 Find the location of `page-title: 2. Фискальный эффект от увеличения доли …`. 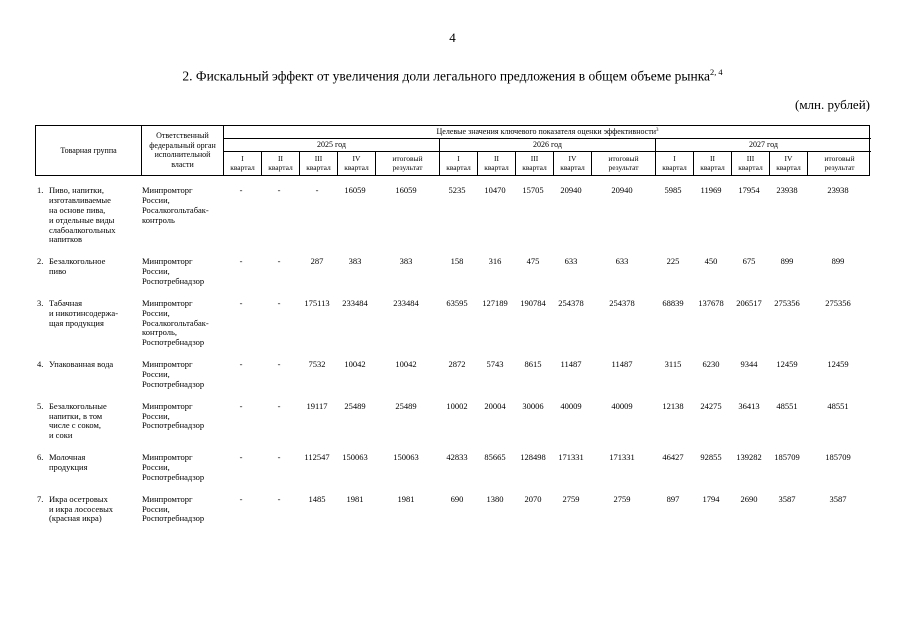

page-title: 2. Фискальный эффект от увеличения доли … is located at coordinates (452, 76).